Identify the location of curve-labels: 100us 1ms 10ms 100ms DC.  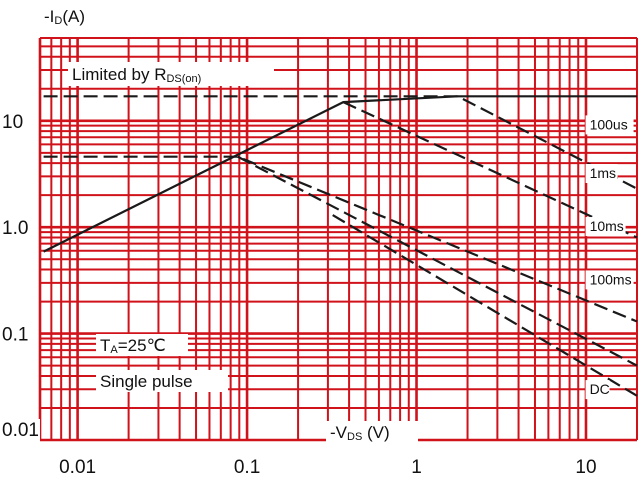
(609, 257).